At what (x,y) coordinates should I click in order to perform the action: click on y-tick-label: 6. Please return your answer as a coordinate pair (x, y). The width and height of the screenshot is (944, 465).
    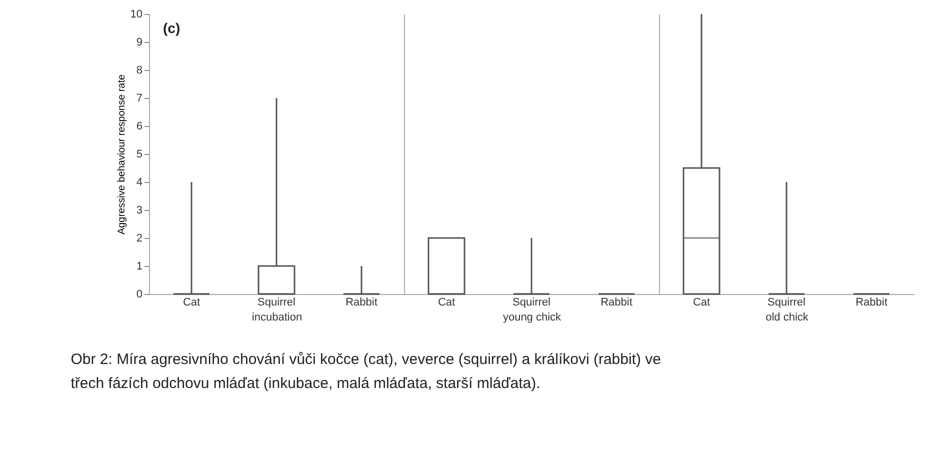
    Looking at the image, I should click on (139, 126).